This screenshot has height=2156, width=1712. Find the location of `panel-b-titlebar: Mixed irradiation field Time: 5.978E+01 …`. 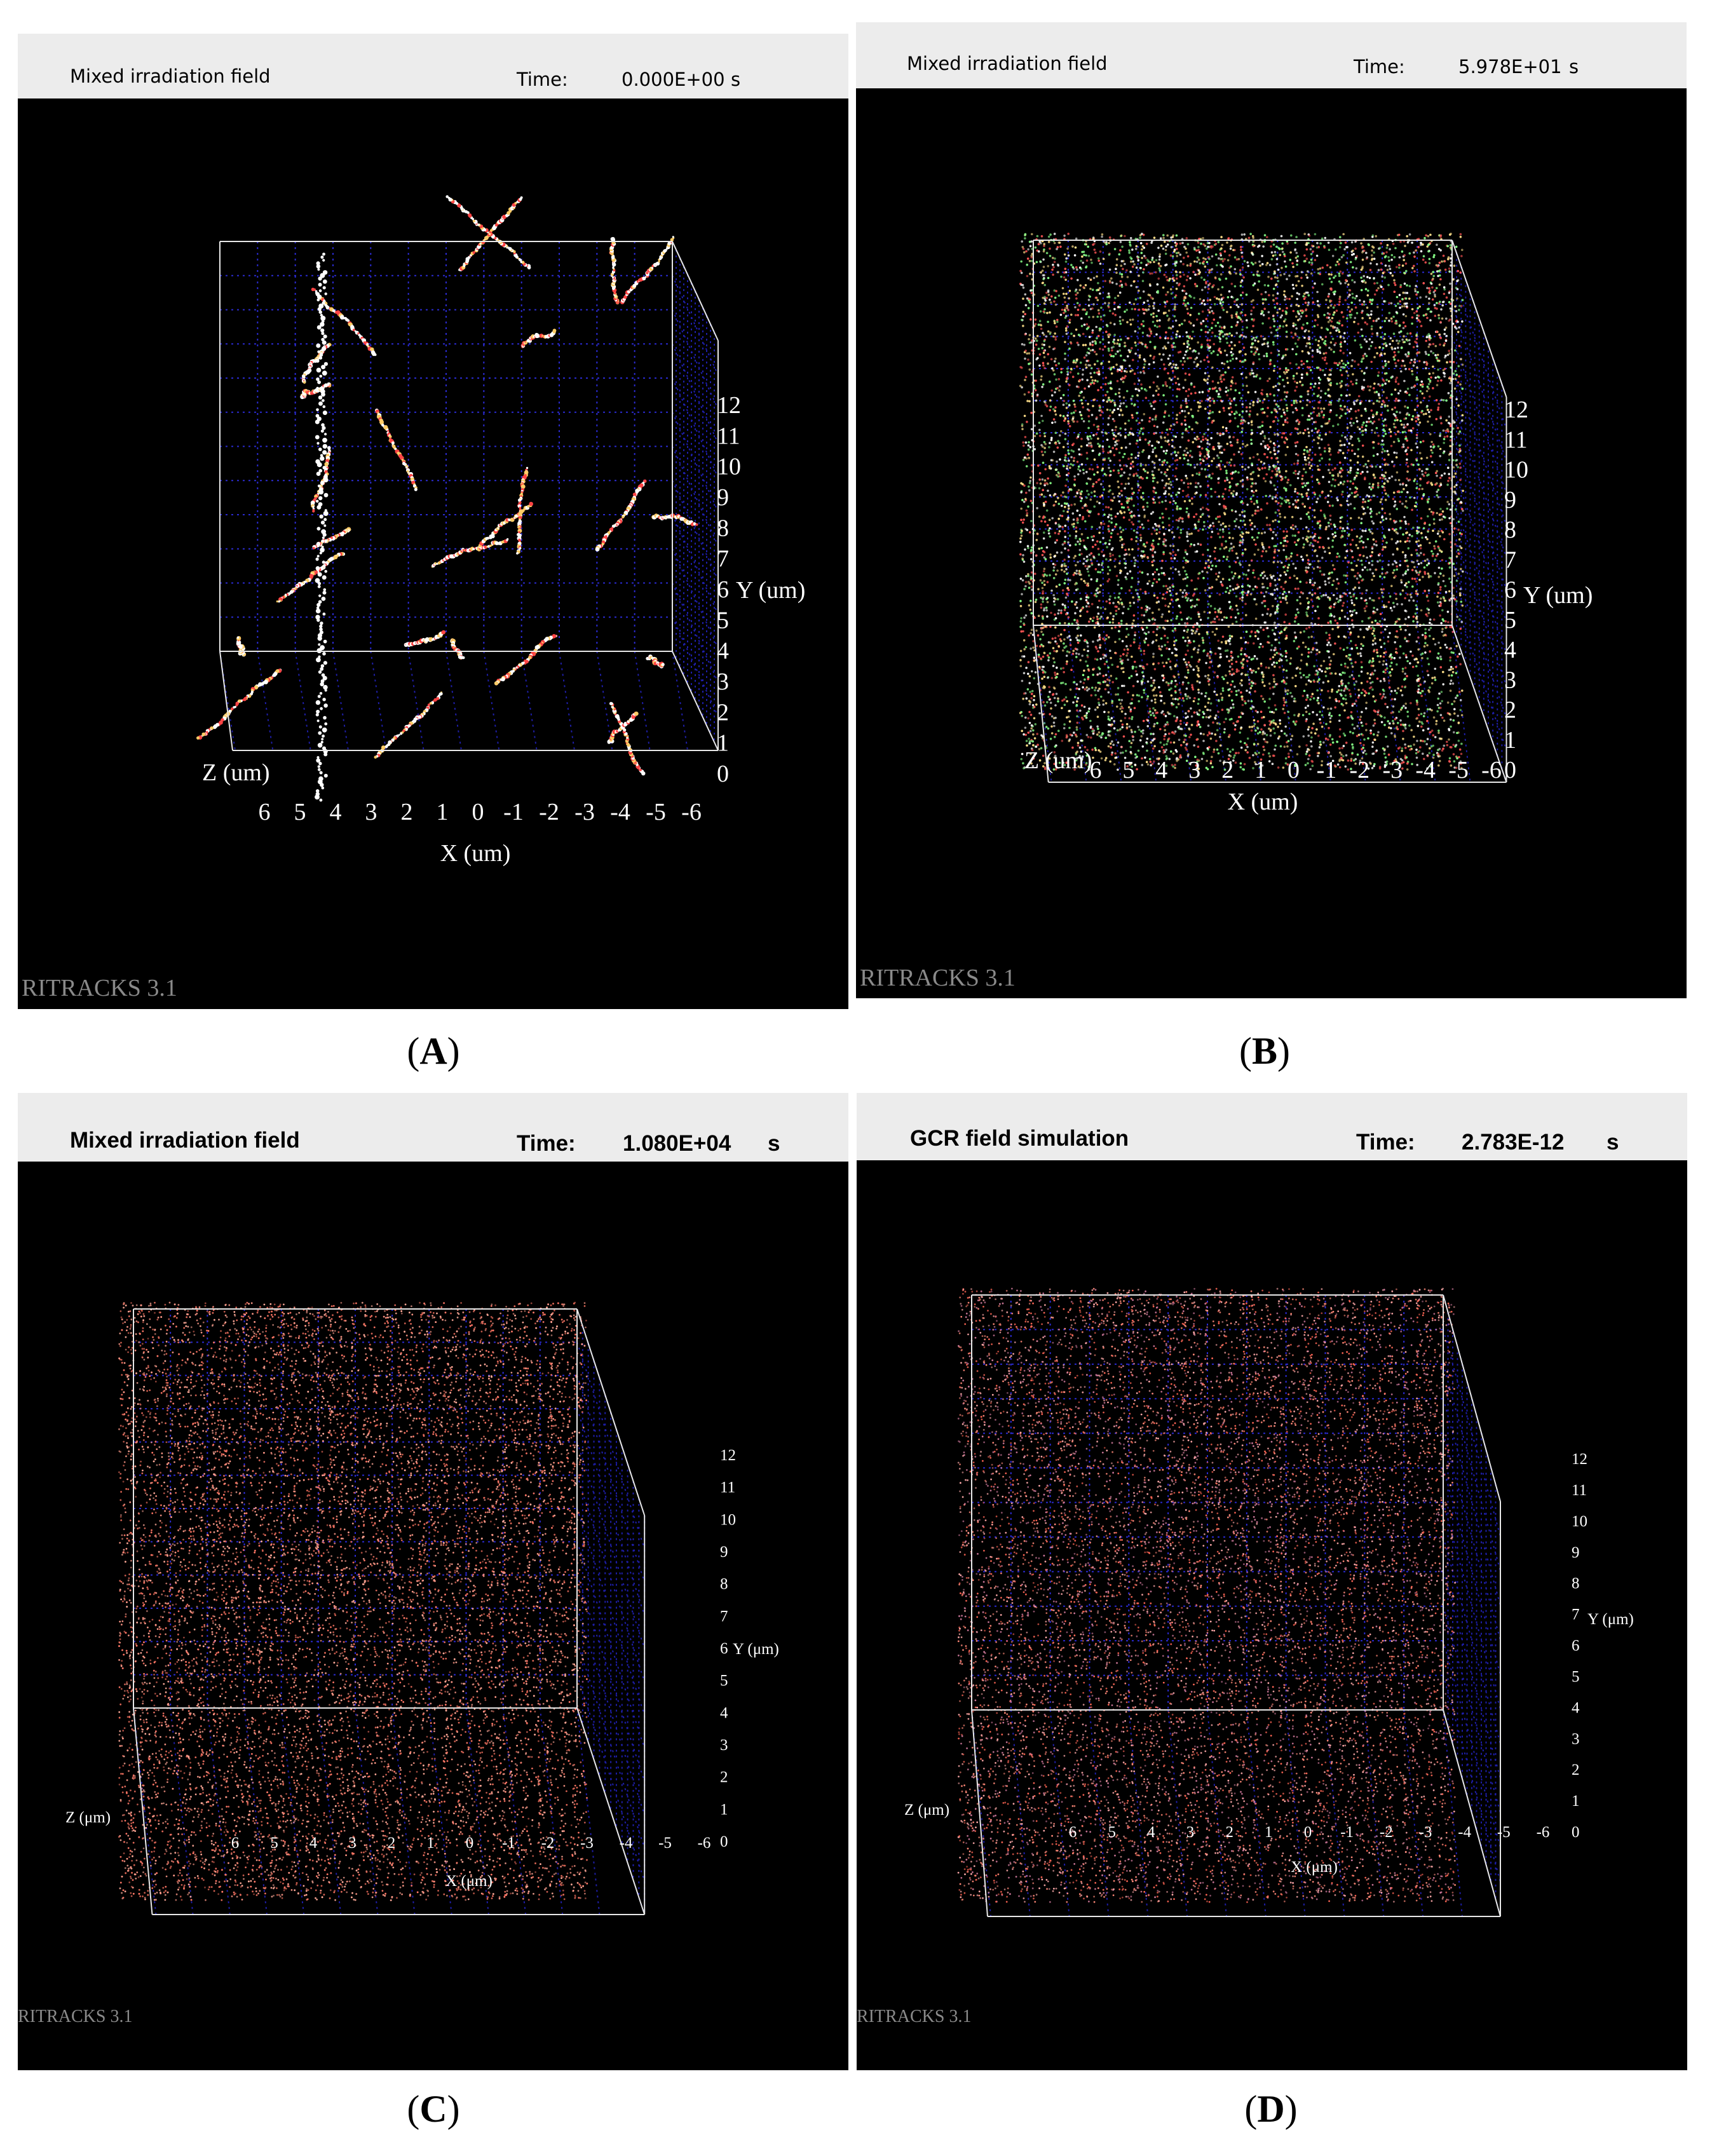

panel-b-titlebar: Mixed irradiation field Time: 5.978E+01 … is located at coordinates (1271, 55).